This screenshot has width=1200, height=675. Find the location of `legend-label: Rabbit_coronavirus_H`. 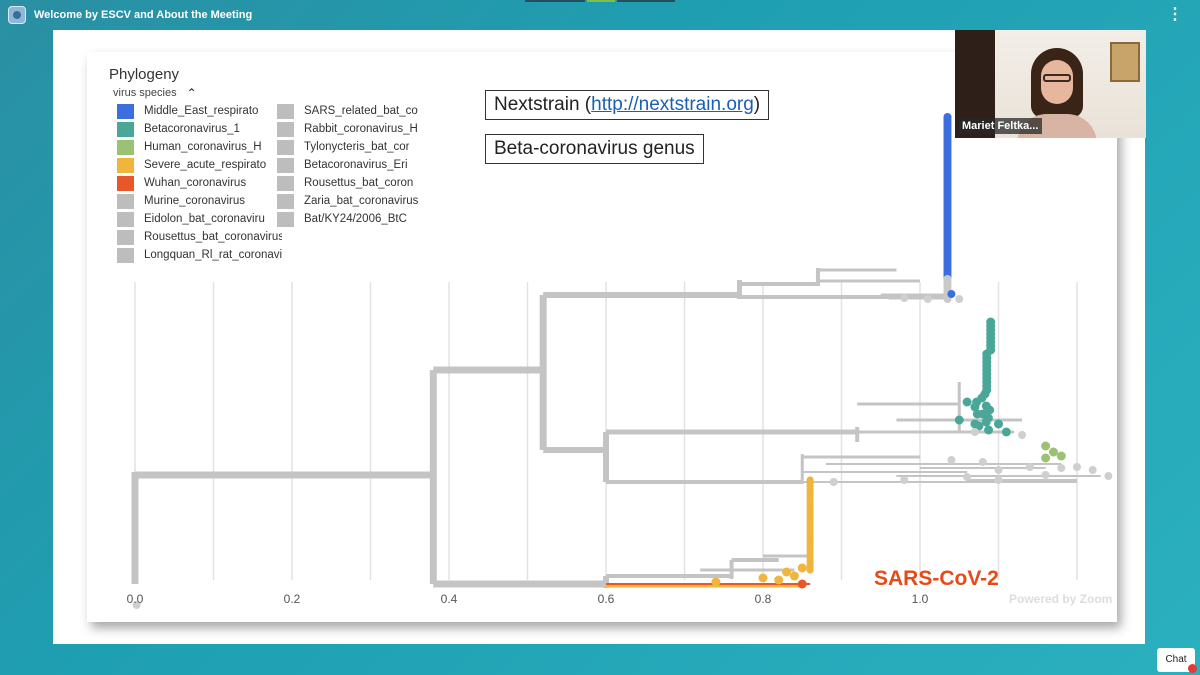

legend-label: Rabbit_coronavirus_H is located at coordinates (361, 129).